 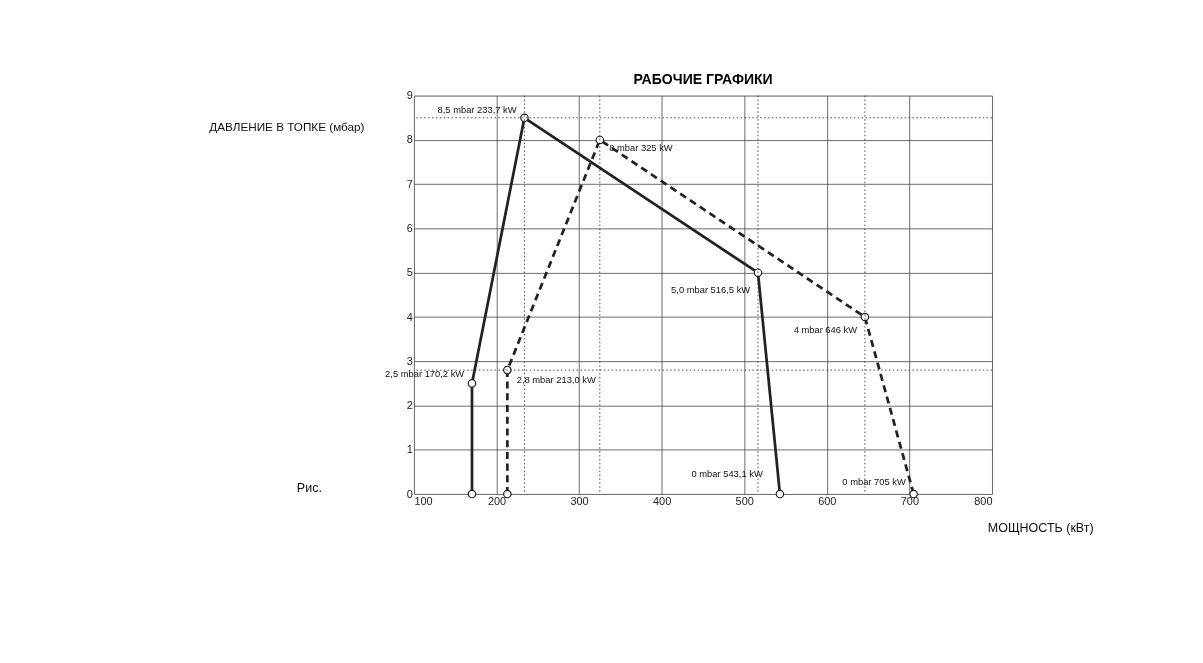 I want to click on x-tick-label: 600, so click(x=827, y=500).